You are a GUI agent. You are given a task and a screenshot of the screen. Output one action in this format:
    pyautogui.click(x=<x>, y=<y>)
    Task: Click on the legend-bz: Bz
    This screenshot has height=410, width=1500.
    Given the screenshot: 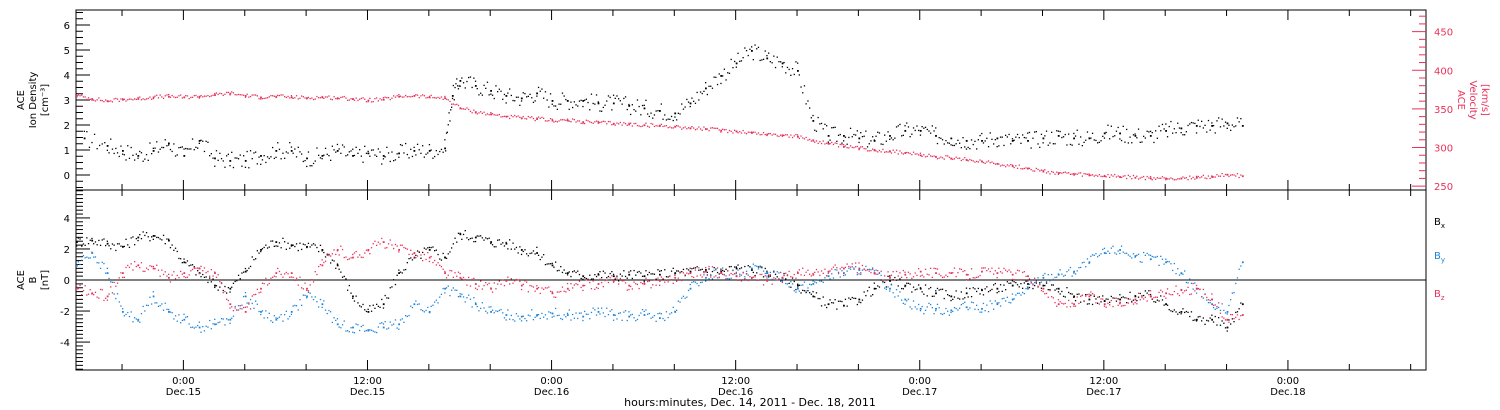 What is the action you would take?
    pyautogui.click(x=1439, y=295)
    